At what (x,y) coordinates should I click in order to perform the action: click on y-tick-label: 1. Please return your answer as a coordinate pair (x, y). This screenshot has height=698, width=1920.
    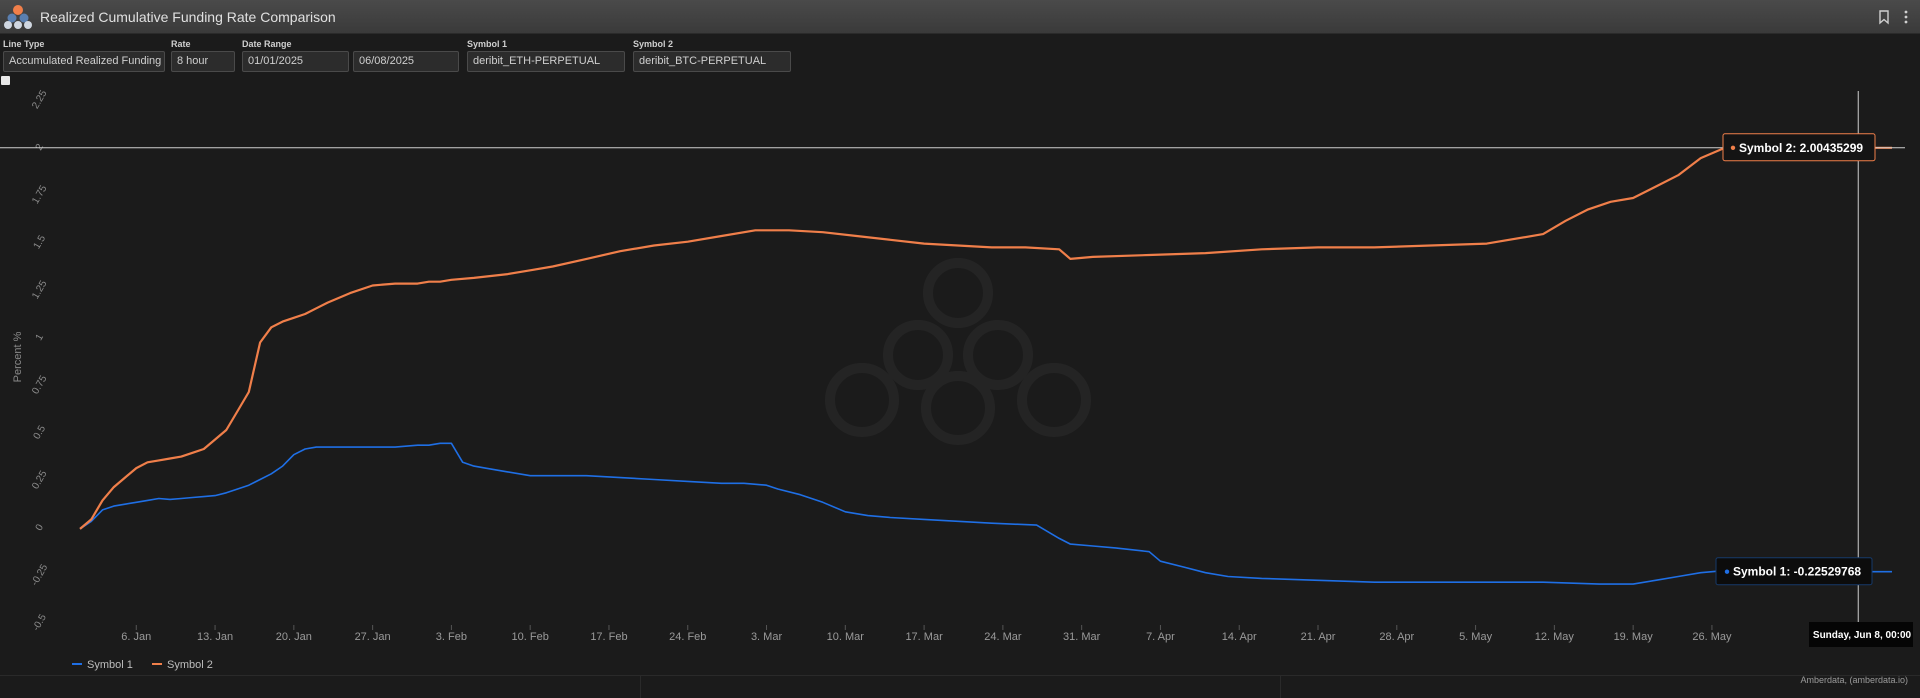
    Looking at the image, I should click on (40, 337).